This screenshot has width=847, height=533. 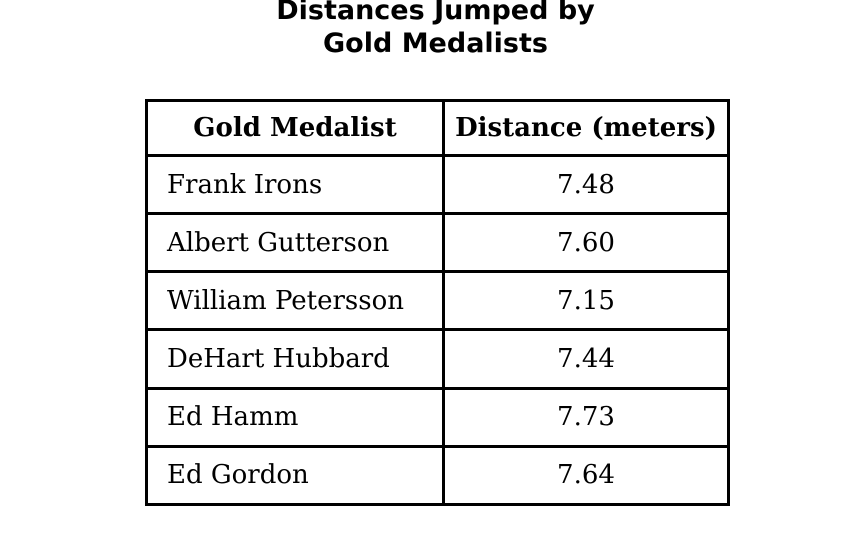 I want to click on table-row: Albert Gutterson 7.60, so click(x=437, y=243).